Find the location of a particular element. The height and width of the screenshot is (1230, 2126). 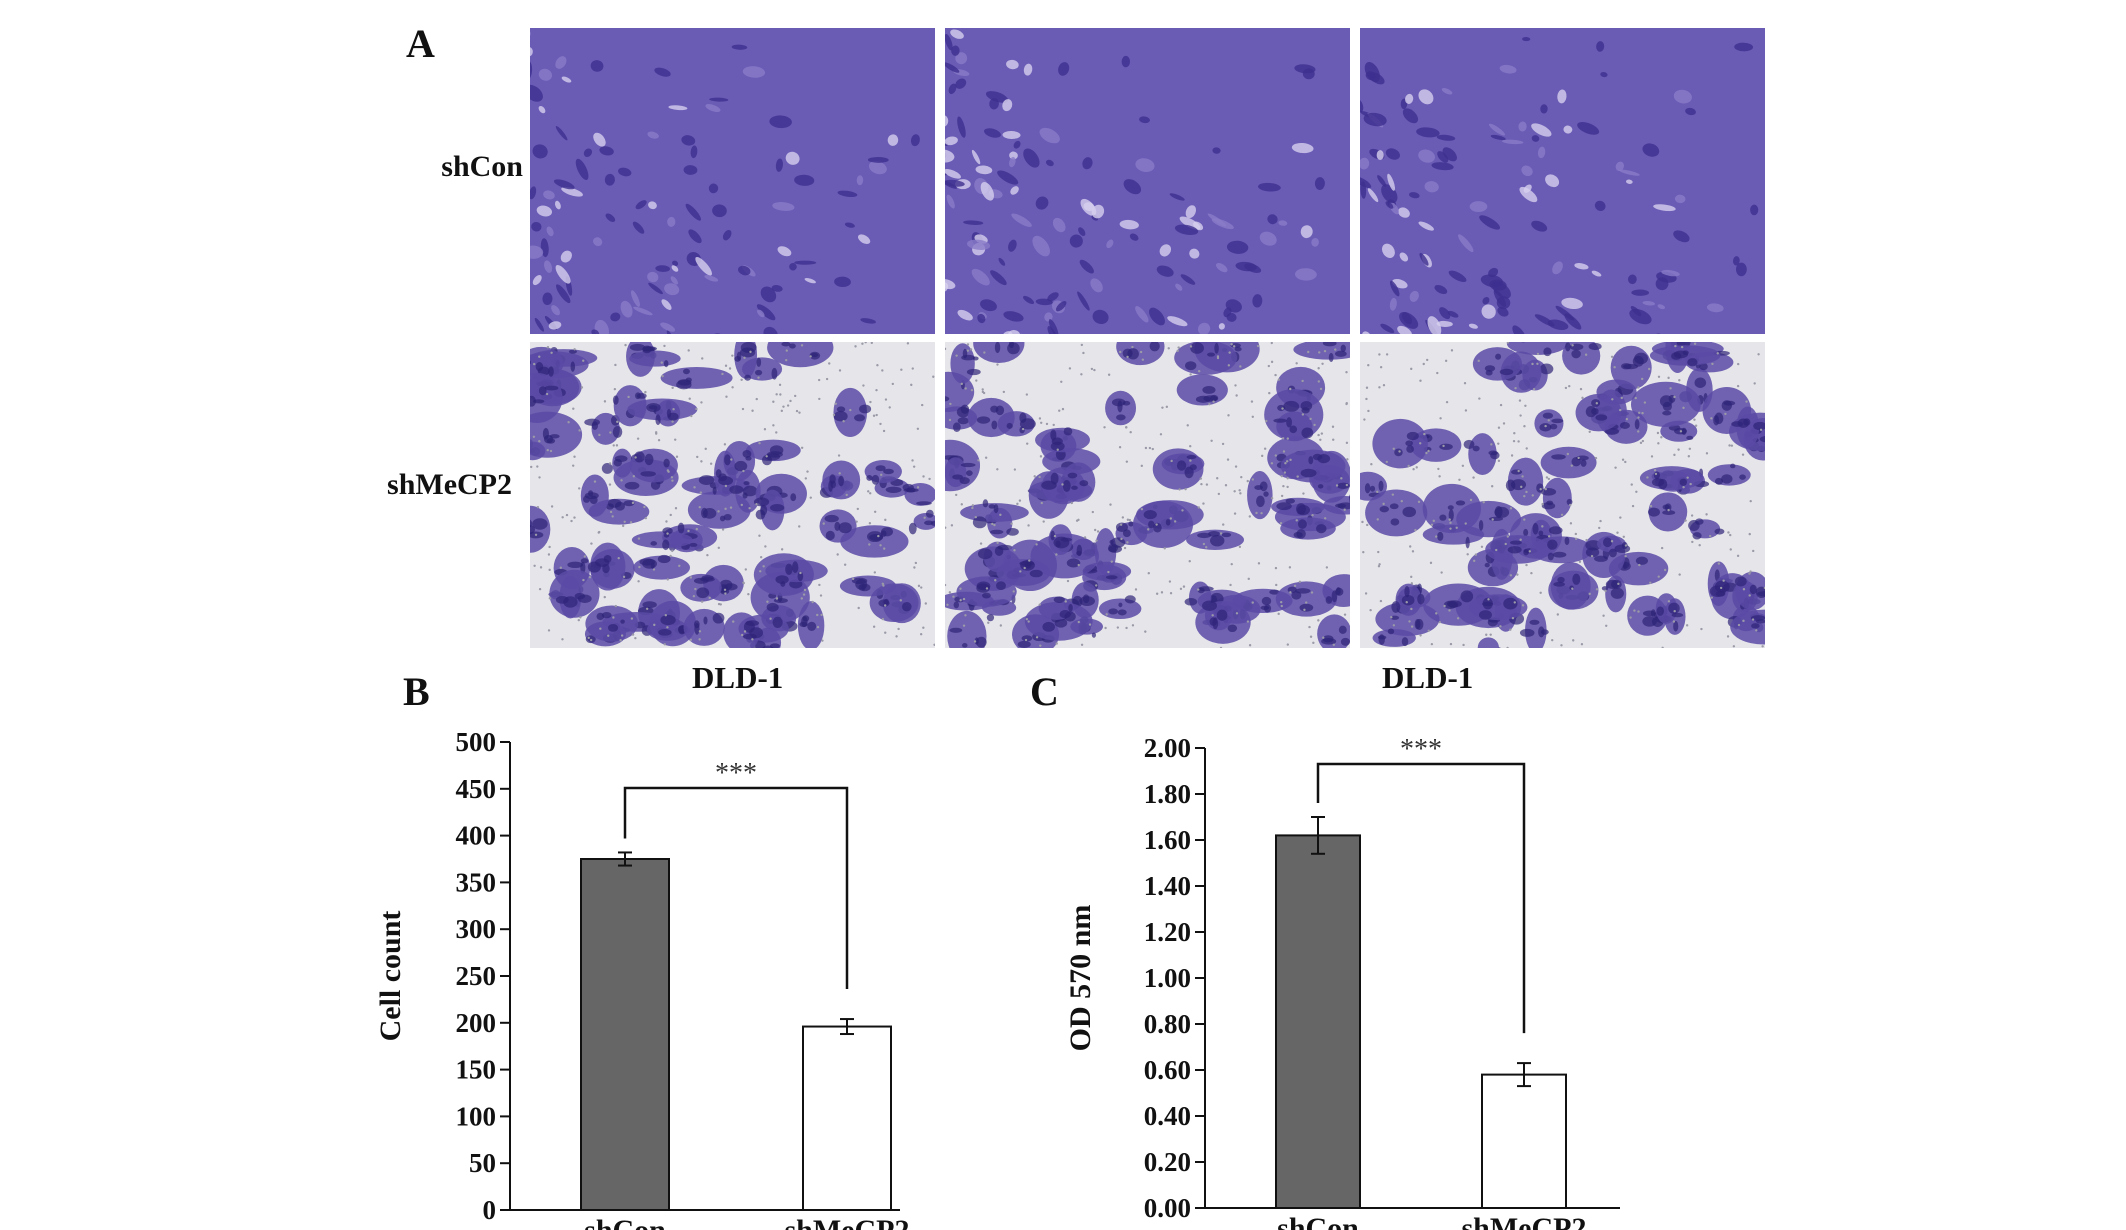

chart-c-ytick-label: 1.40 is located at coordinates (1167, 886).